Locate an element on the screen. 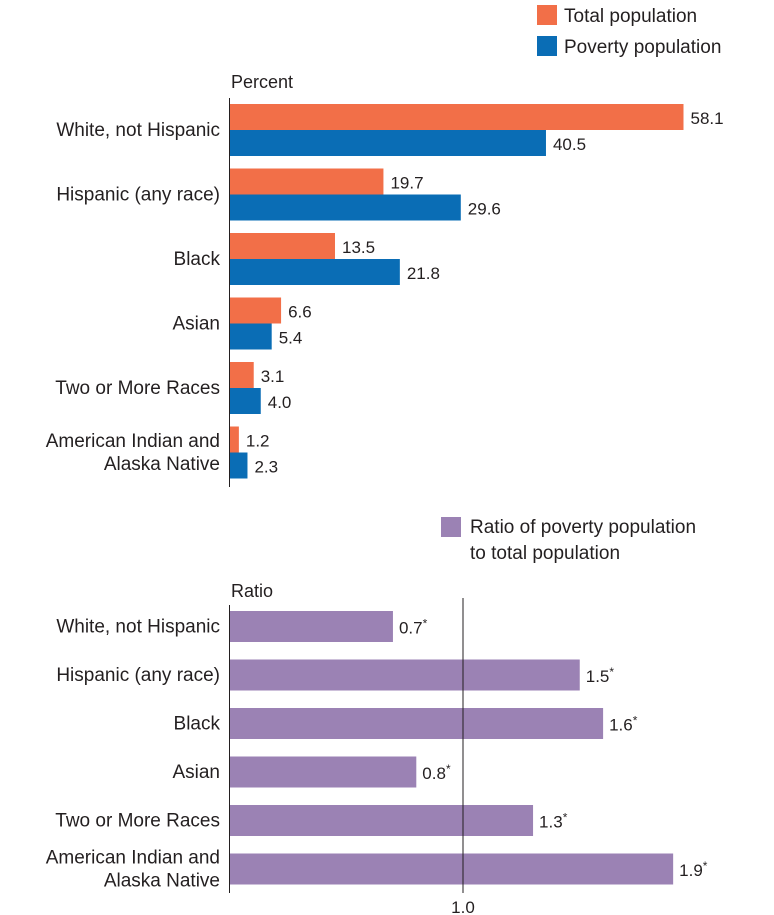 This screenshot has width=774, height=915. data-label: 21.8 is located at coordinates (423, 273).